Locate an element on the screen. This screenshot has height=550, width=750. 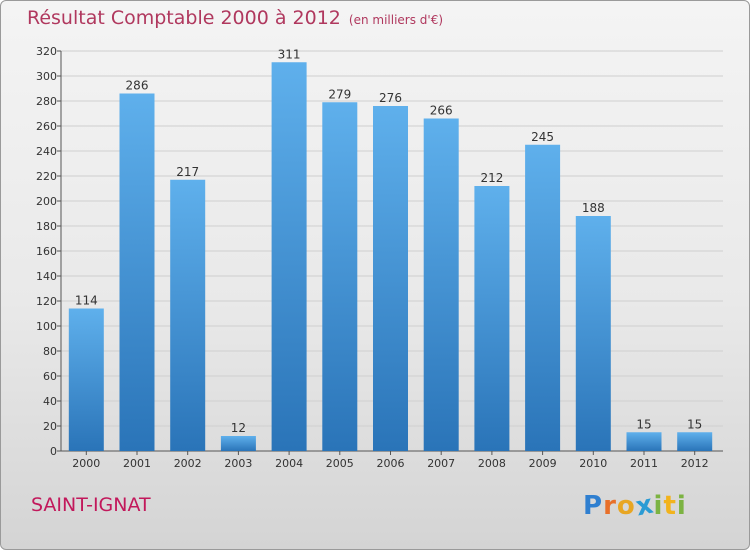
x-tick-label: 2010 is located at coordinates (593, 463).